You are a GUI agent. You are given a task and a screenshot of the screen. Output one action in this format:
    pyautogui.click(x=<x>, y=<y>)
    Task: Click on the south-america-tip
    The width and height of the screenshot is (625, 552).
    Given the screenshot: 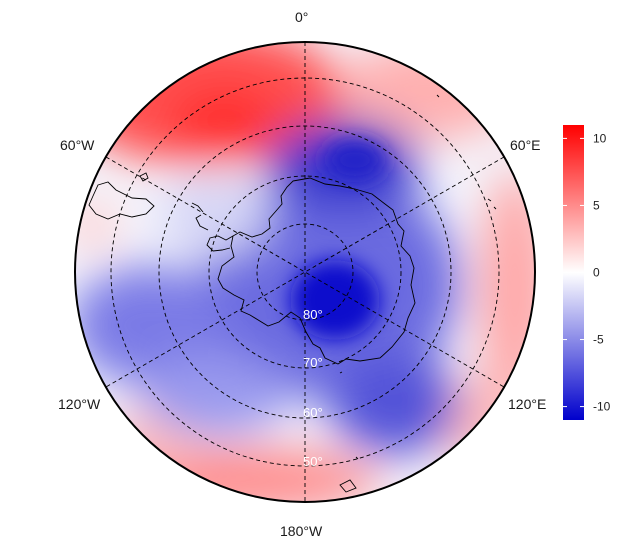 What is the action you would take?
    pyautogui.click(x=121, y=200)
    